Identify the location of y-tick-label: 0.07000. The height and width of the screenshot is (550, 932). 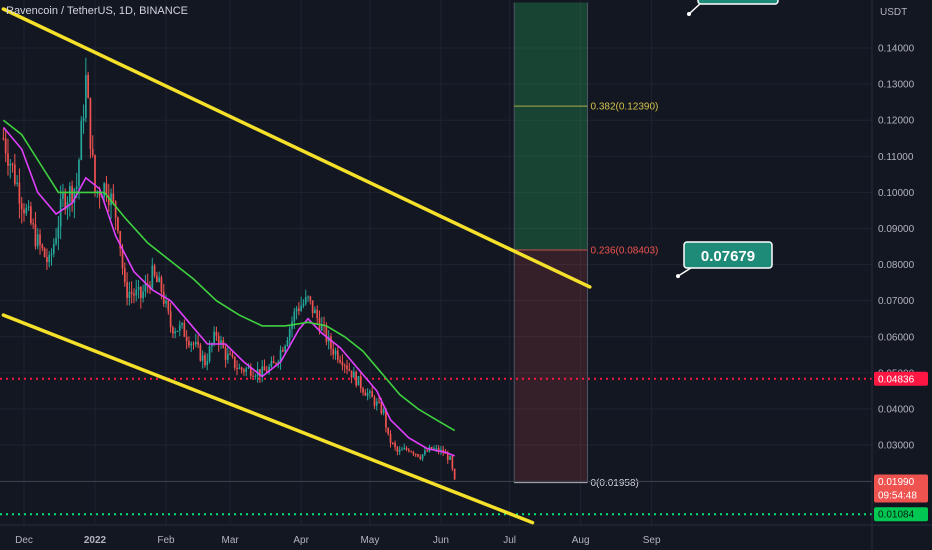
(896, 301).